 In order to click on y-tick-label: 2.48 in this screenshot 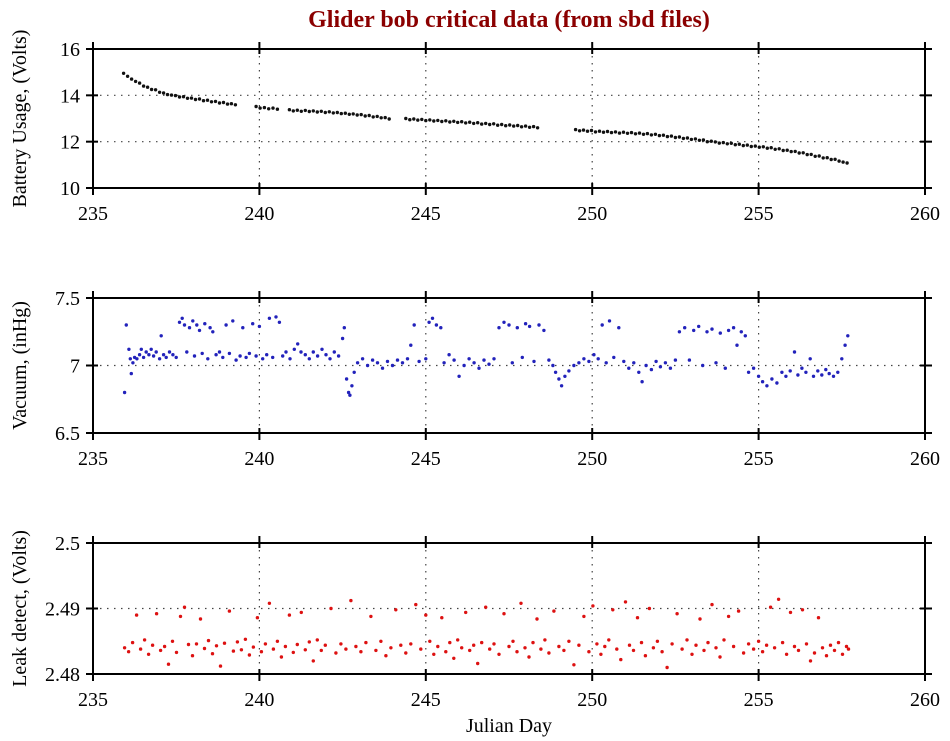, I will do `click(62, 675)`.